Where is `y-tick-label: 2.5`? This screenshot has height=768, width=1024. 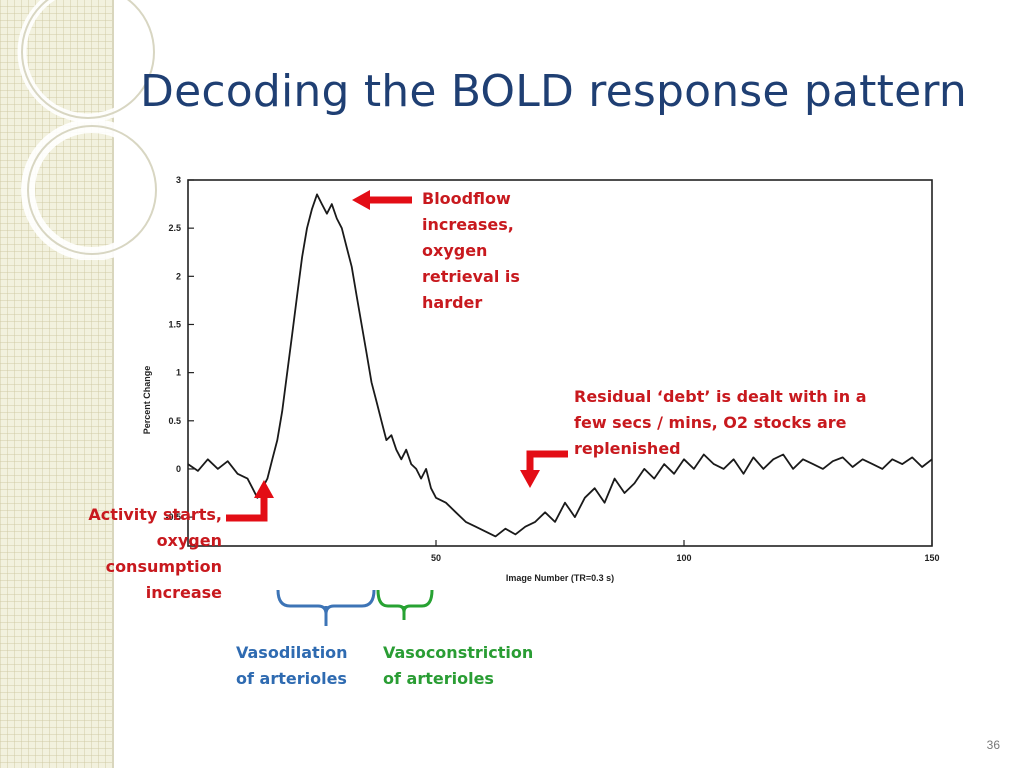
y-tick-label: 2.5 is located at coordinates (174, 228).